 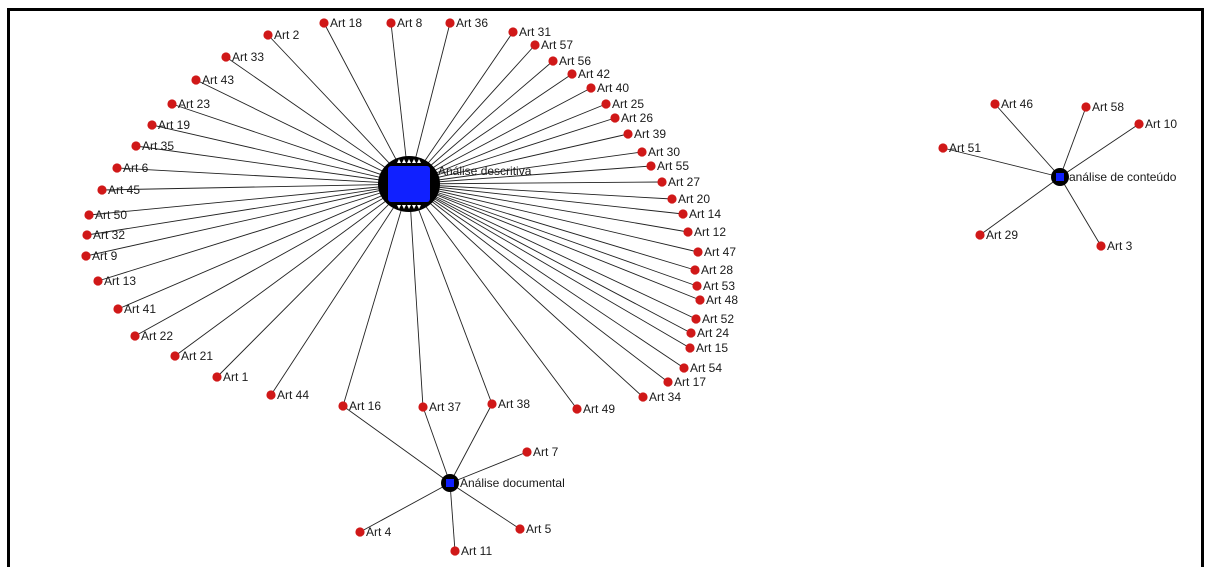 I want to click on node-art-58: Art 58, so click(x=1102, y=107).